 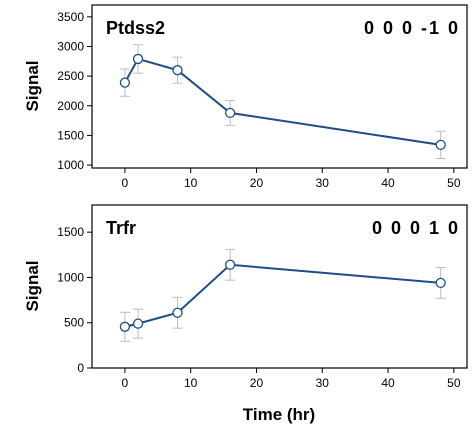 What do you see at coordinates (32, 85) in the screenshot?
I see `y-axis-label-top: Signal` at bounding box center [32, 85].